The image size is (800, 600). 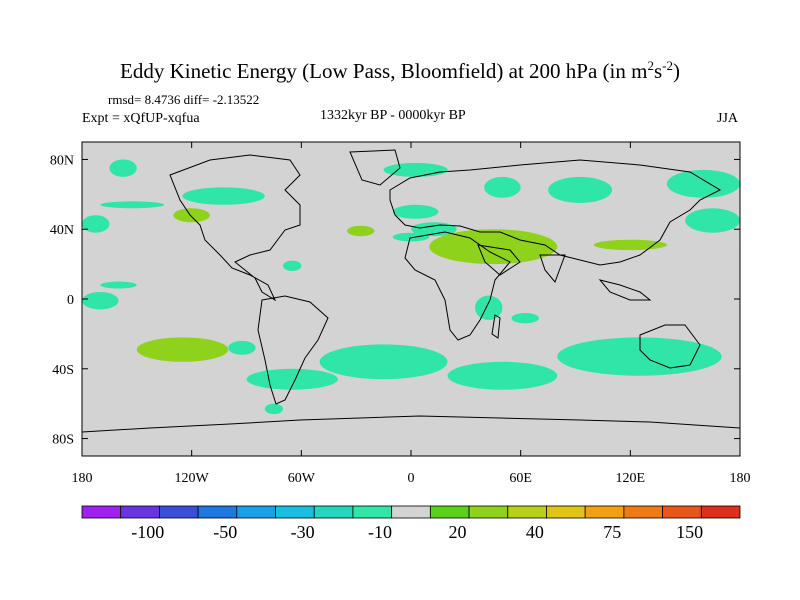 What do you see at coordinates (728, 118) in the screenshot?
I see `season-label: JJA` at bounding box center [728, 118].